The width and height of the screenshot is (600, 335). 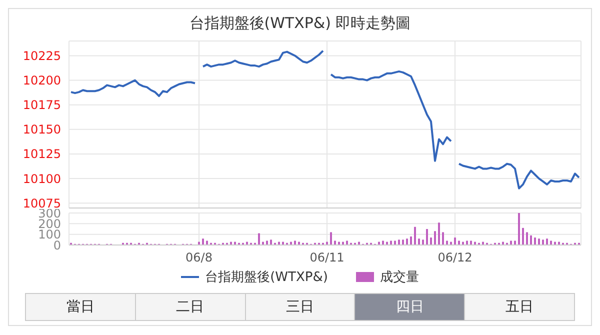 I want to click on x-tick-label: 06/11, so click(x=327, y=257).